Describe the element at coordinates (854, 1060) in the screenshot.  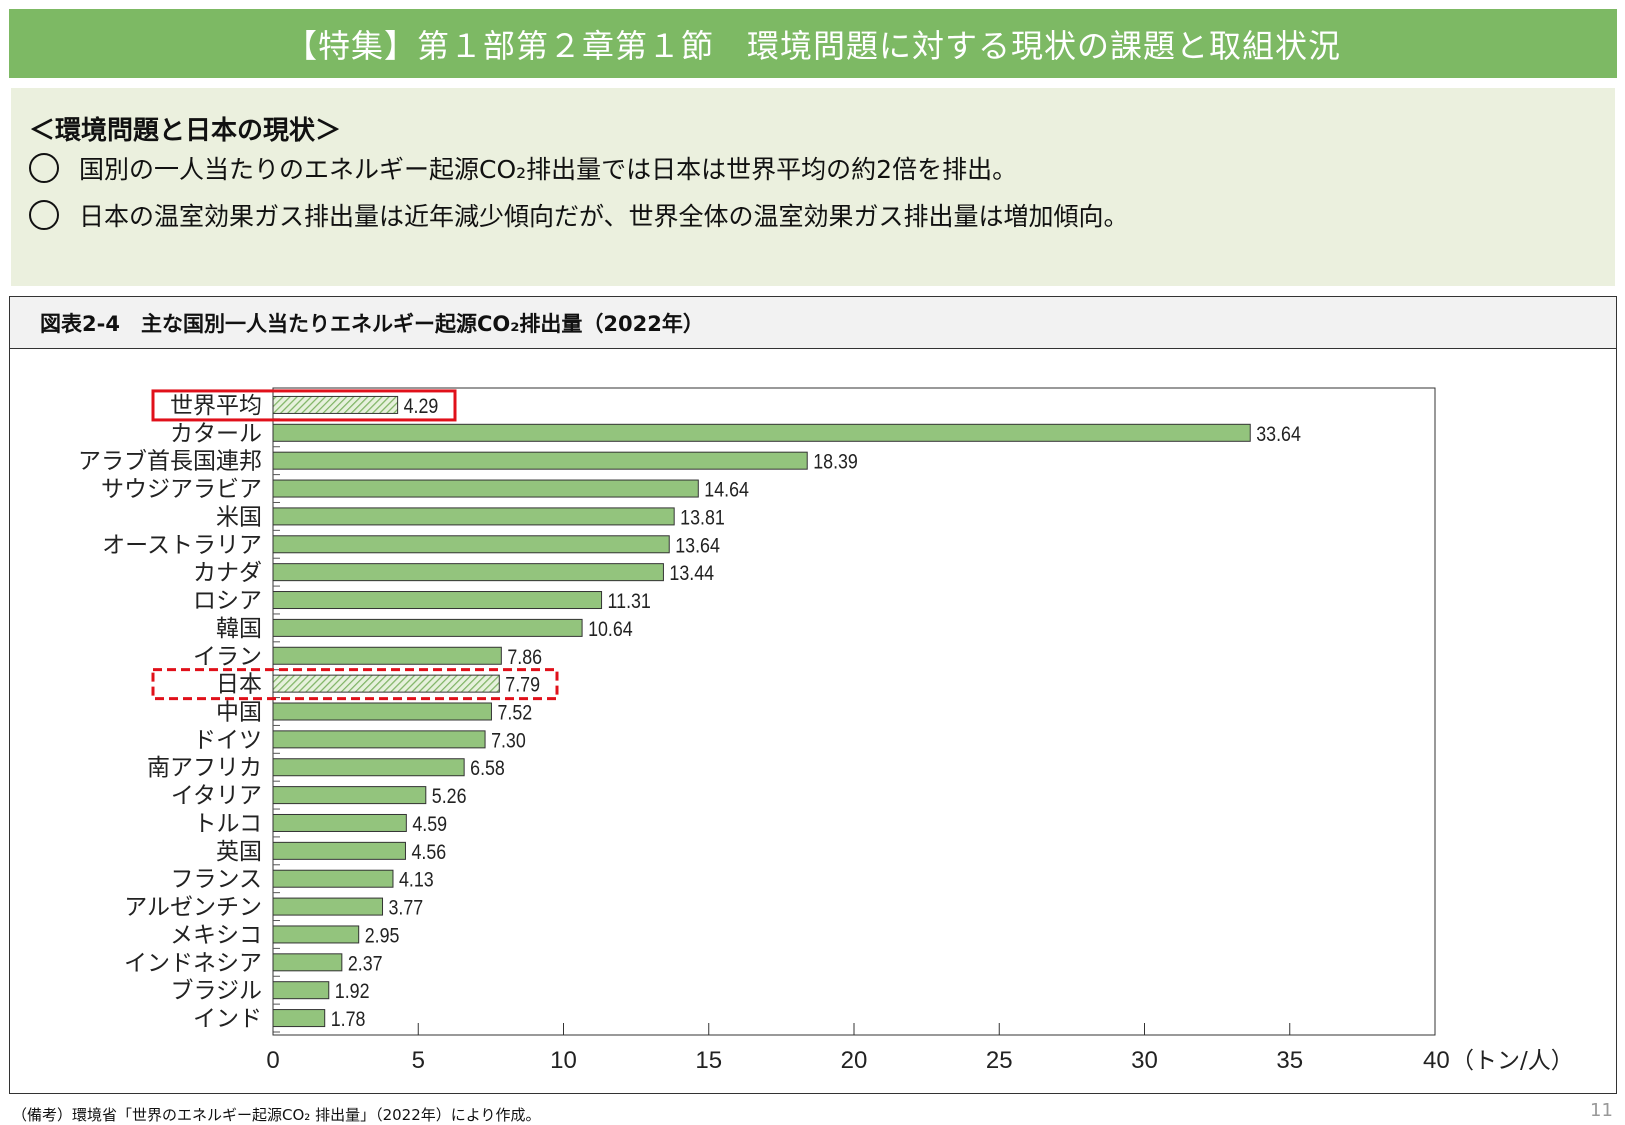
I see `x-tick-label: 20` at that location.